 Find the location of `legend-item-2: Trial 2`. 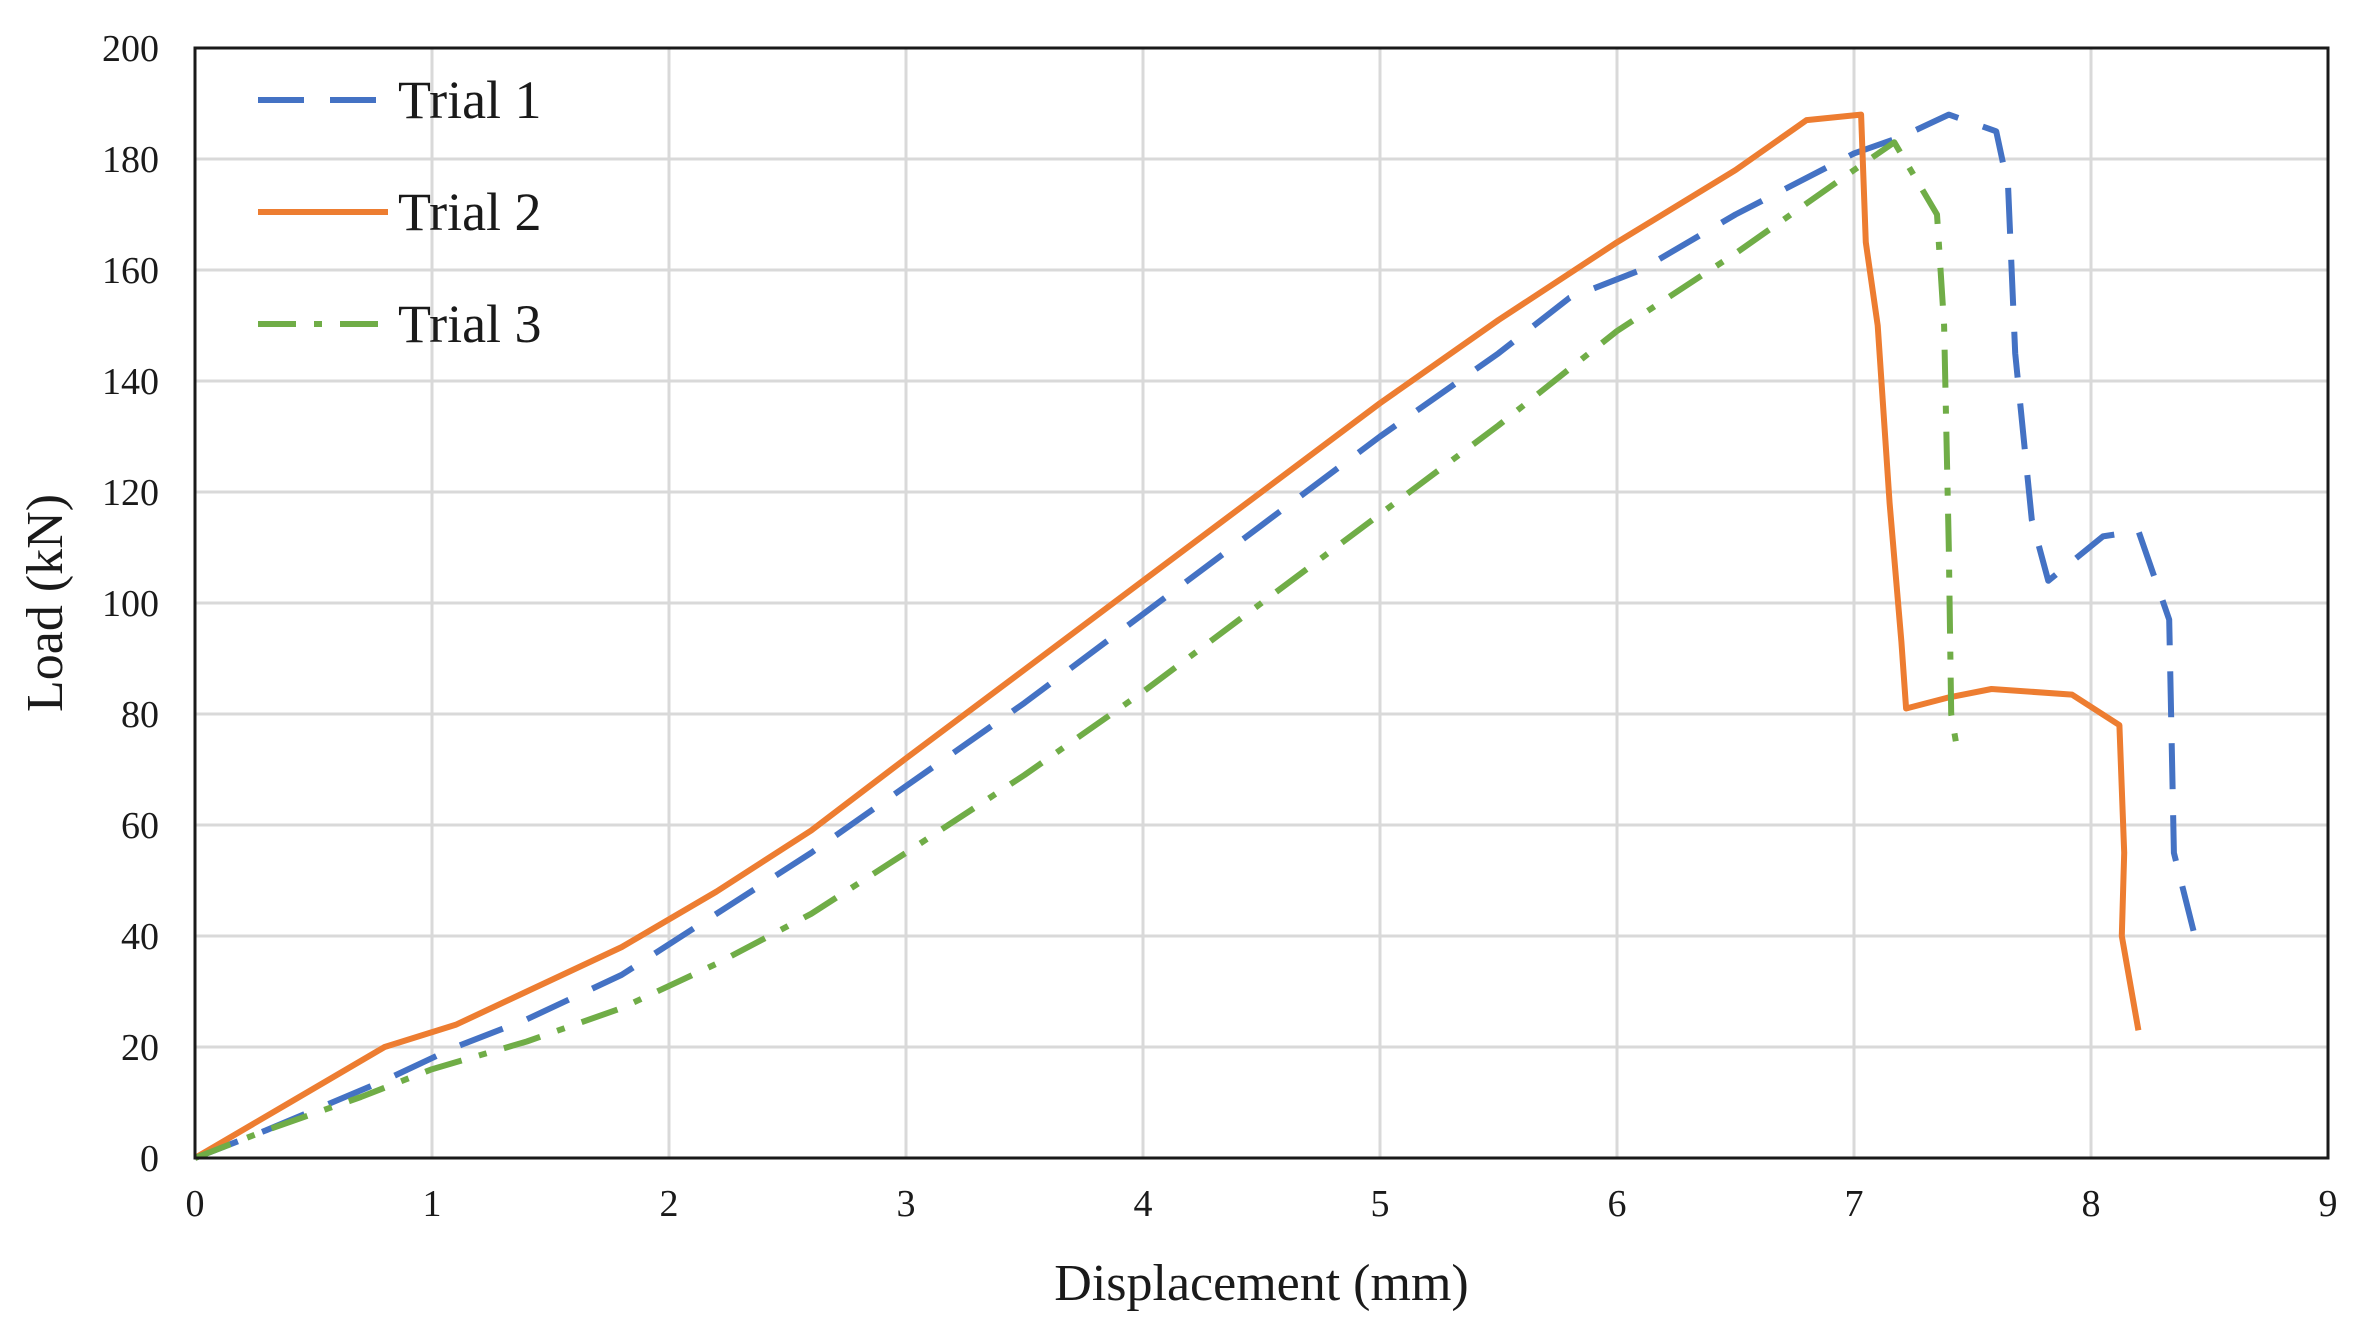

legend-item-2: Trial 2 is located at coordinates (400, 212).